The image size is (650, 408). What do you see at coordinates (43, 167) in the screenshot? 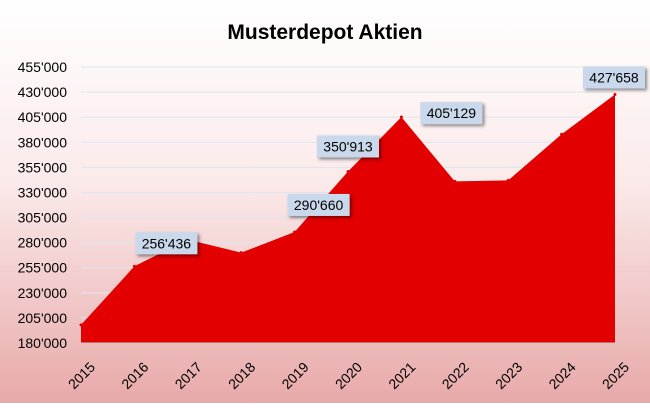
I see `y-tick-label: 355'000` at bounding box center [43, 167].